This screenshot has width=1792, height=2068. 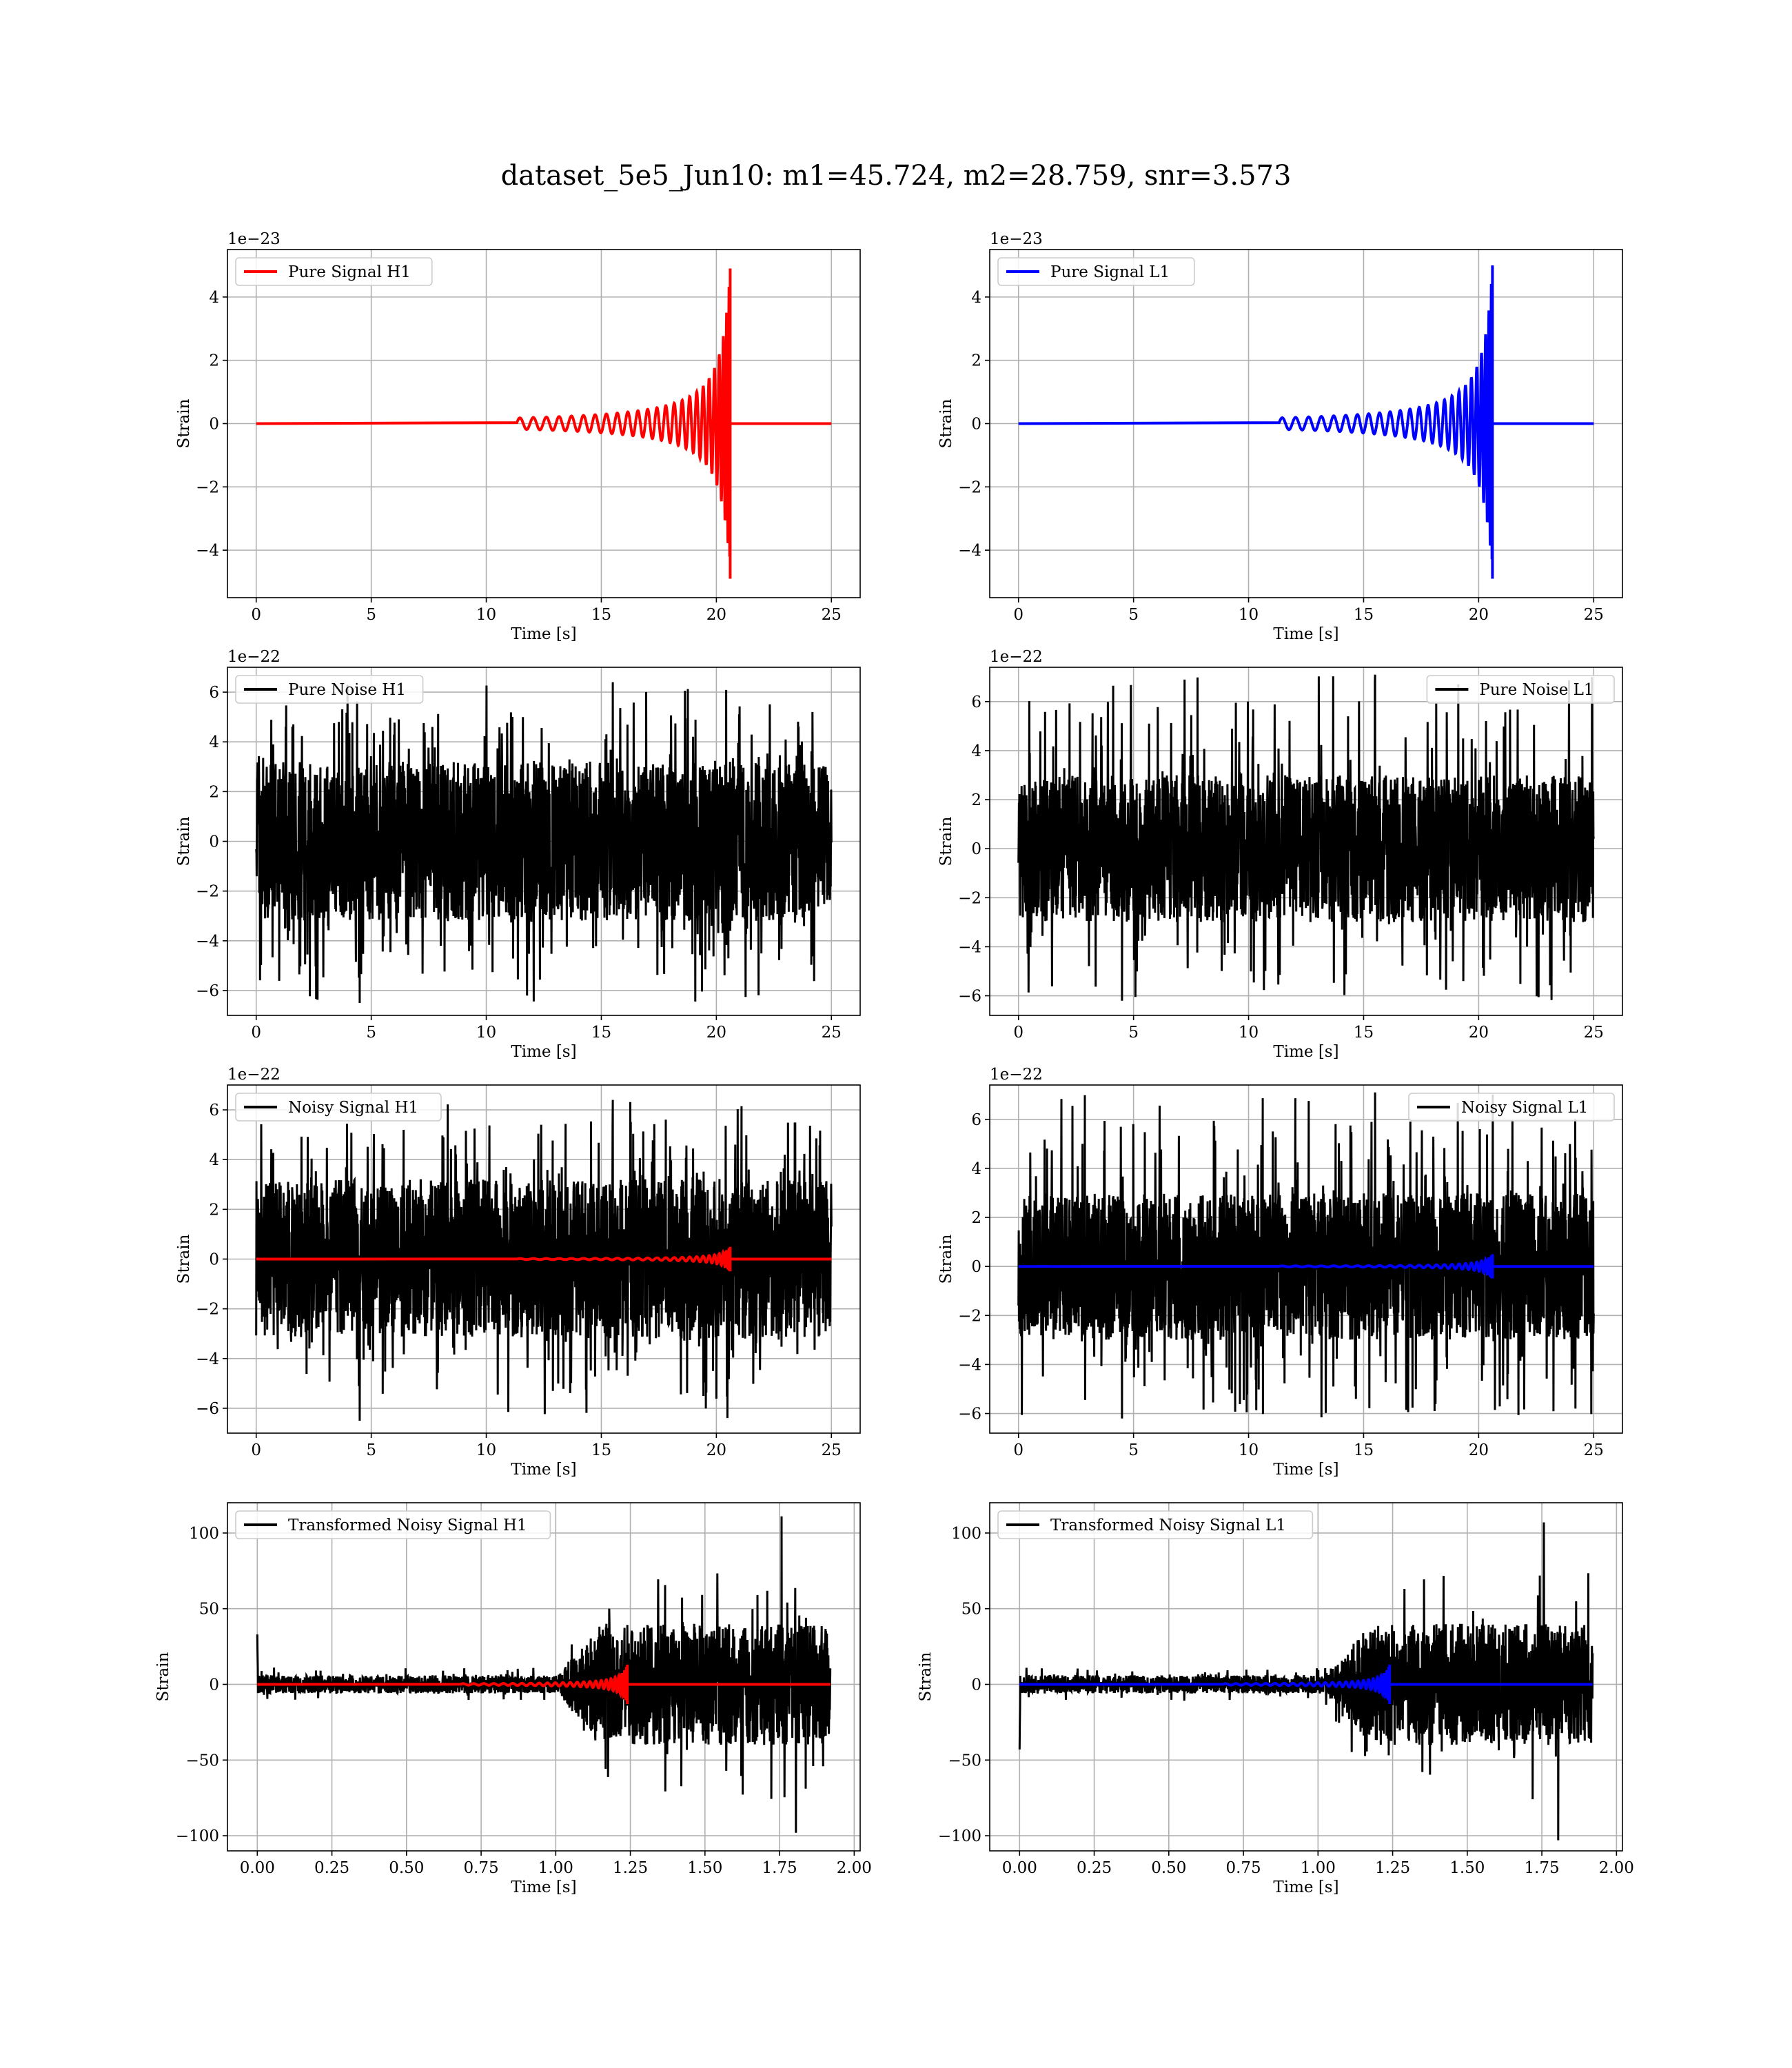 What do you see at coordinates (1392, 1868) in the screenshot?
I see `x-tick-label: 1.25` at bounding box center [1392, 1868].